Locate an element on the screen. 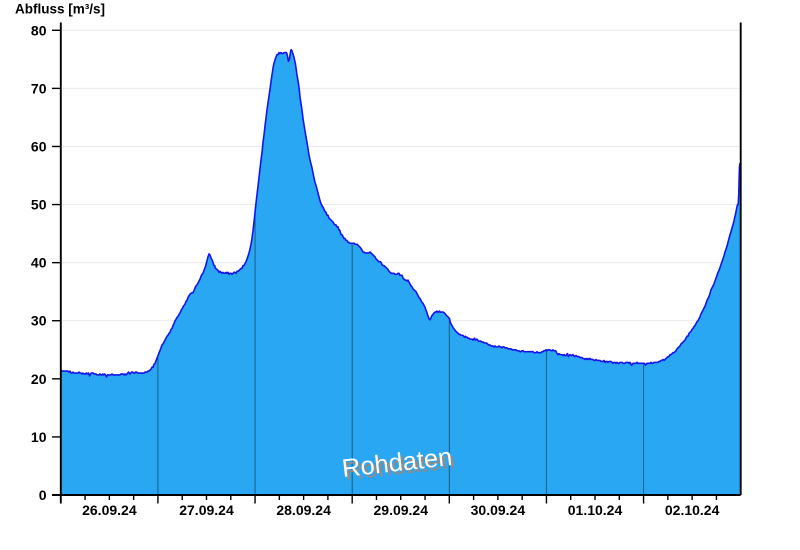  x-tick-label-6: 02.10.24 is located at coordinates (692, 510).